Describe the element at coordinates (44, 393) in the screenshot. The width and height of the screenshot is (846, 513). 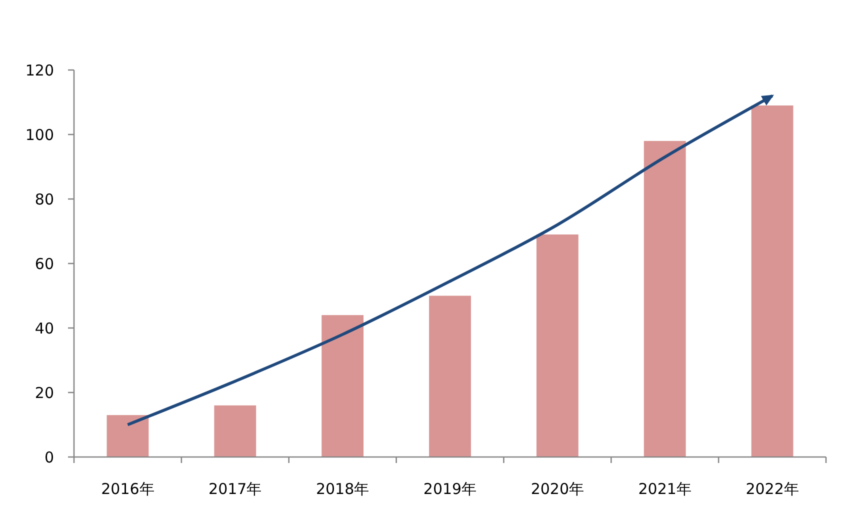
I see `y-tick-label: 20` at that location.